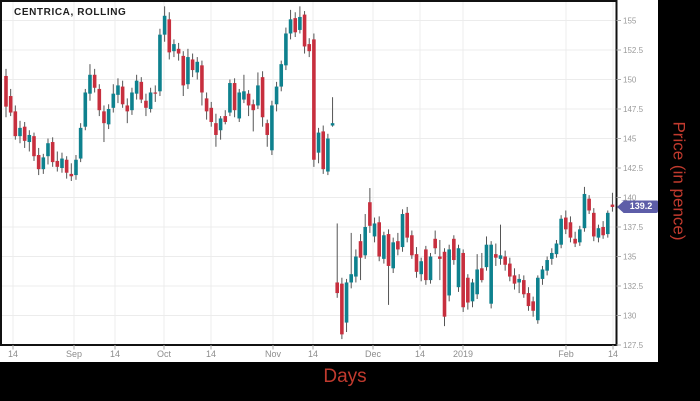  I want to click on y-tick-label: 155, so click(630, 21).